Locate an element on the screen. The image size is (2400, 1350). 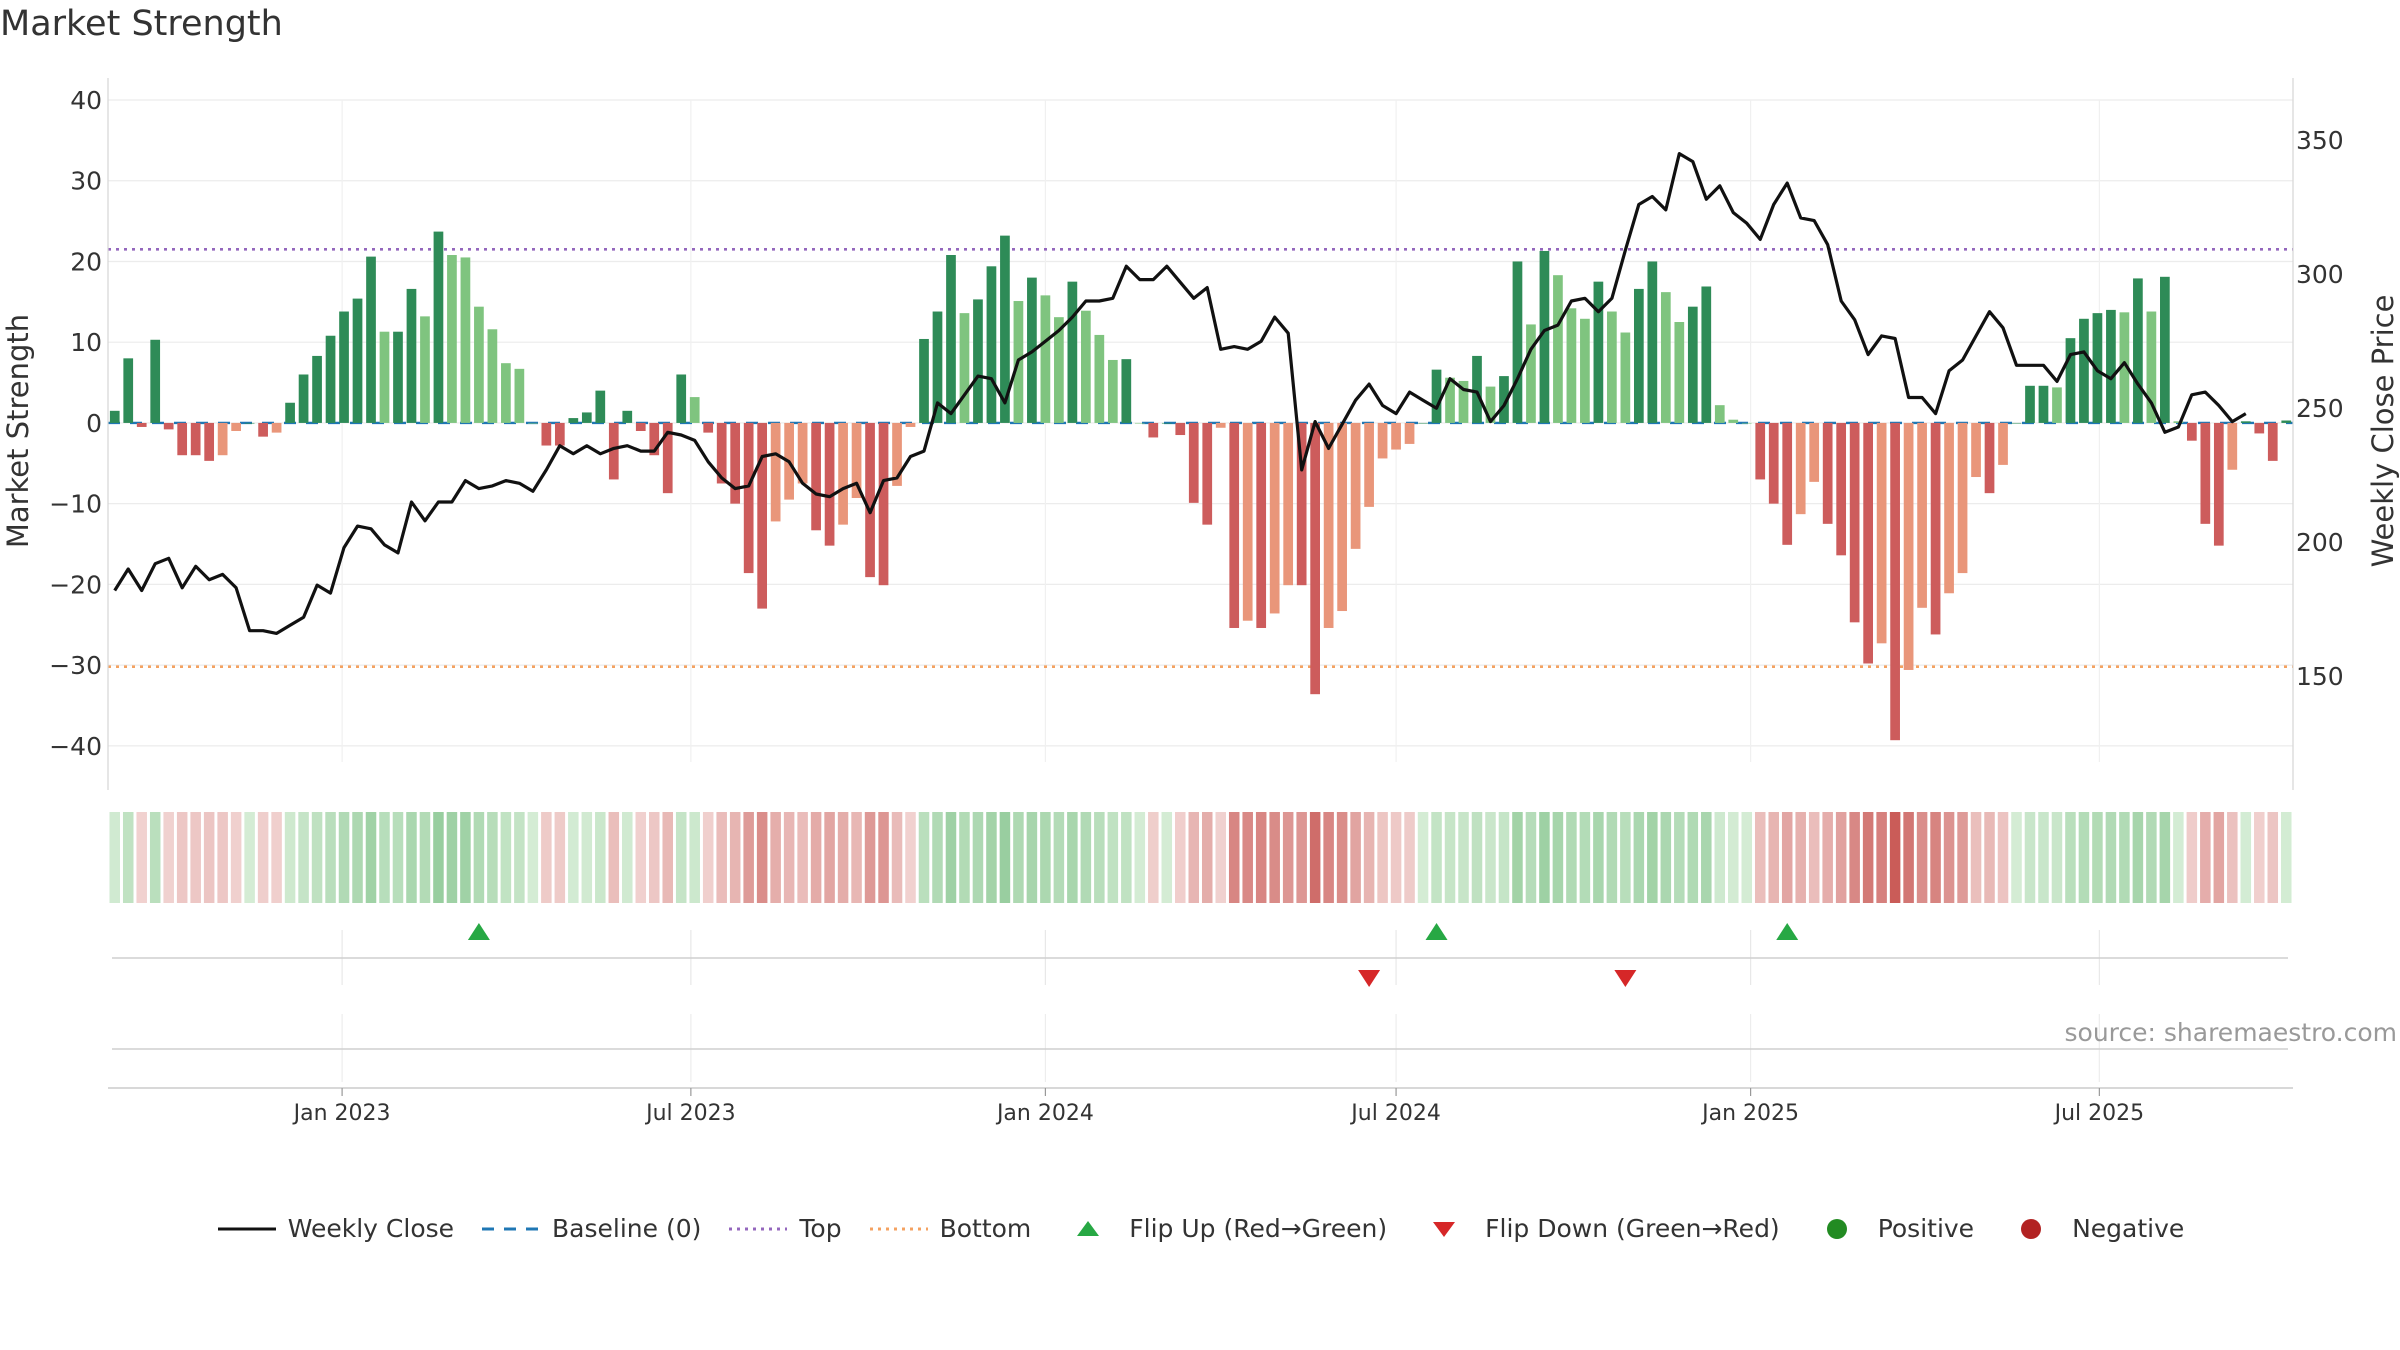
y-left-tick-label: 0 is located at coordinates (94, 423).